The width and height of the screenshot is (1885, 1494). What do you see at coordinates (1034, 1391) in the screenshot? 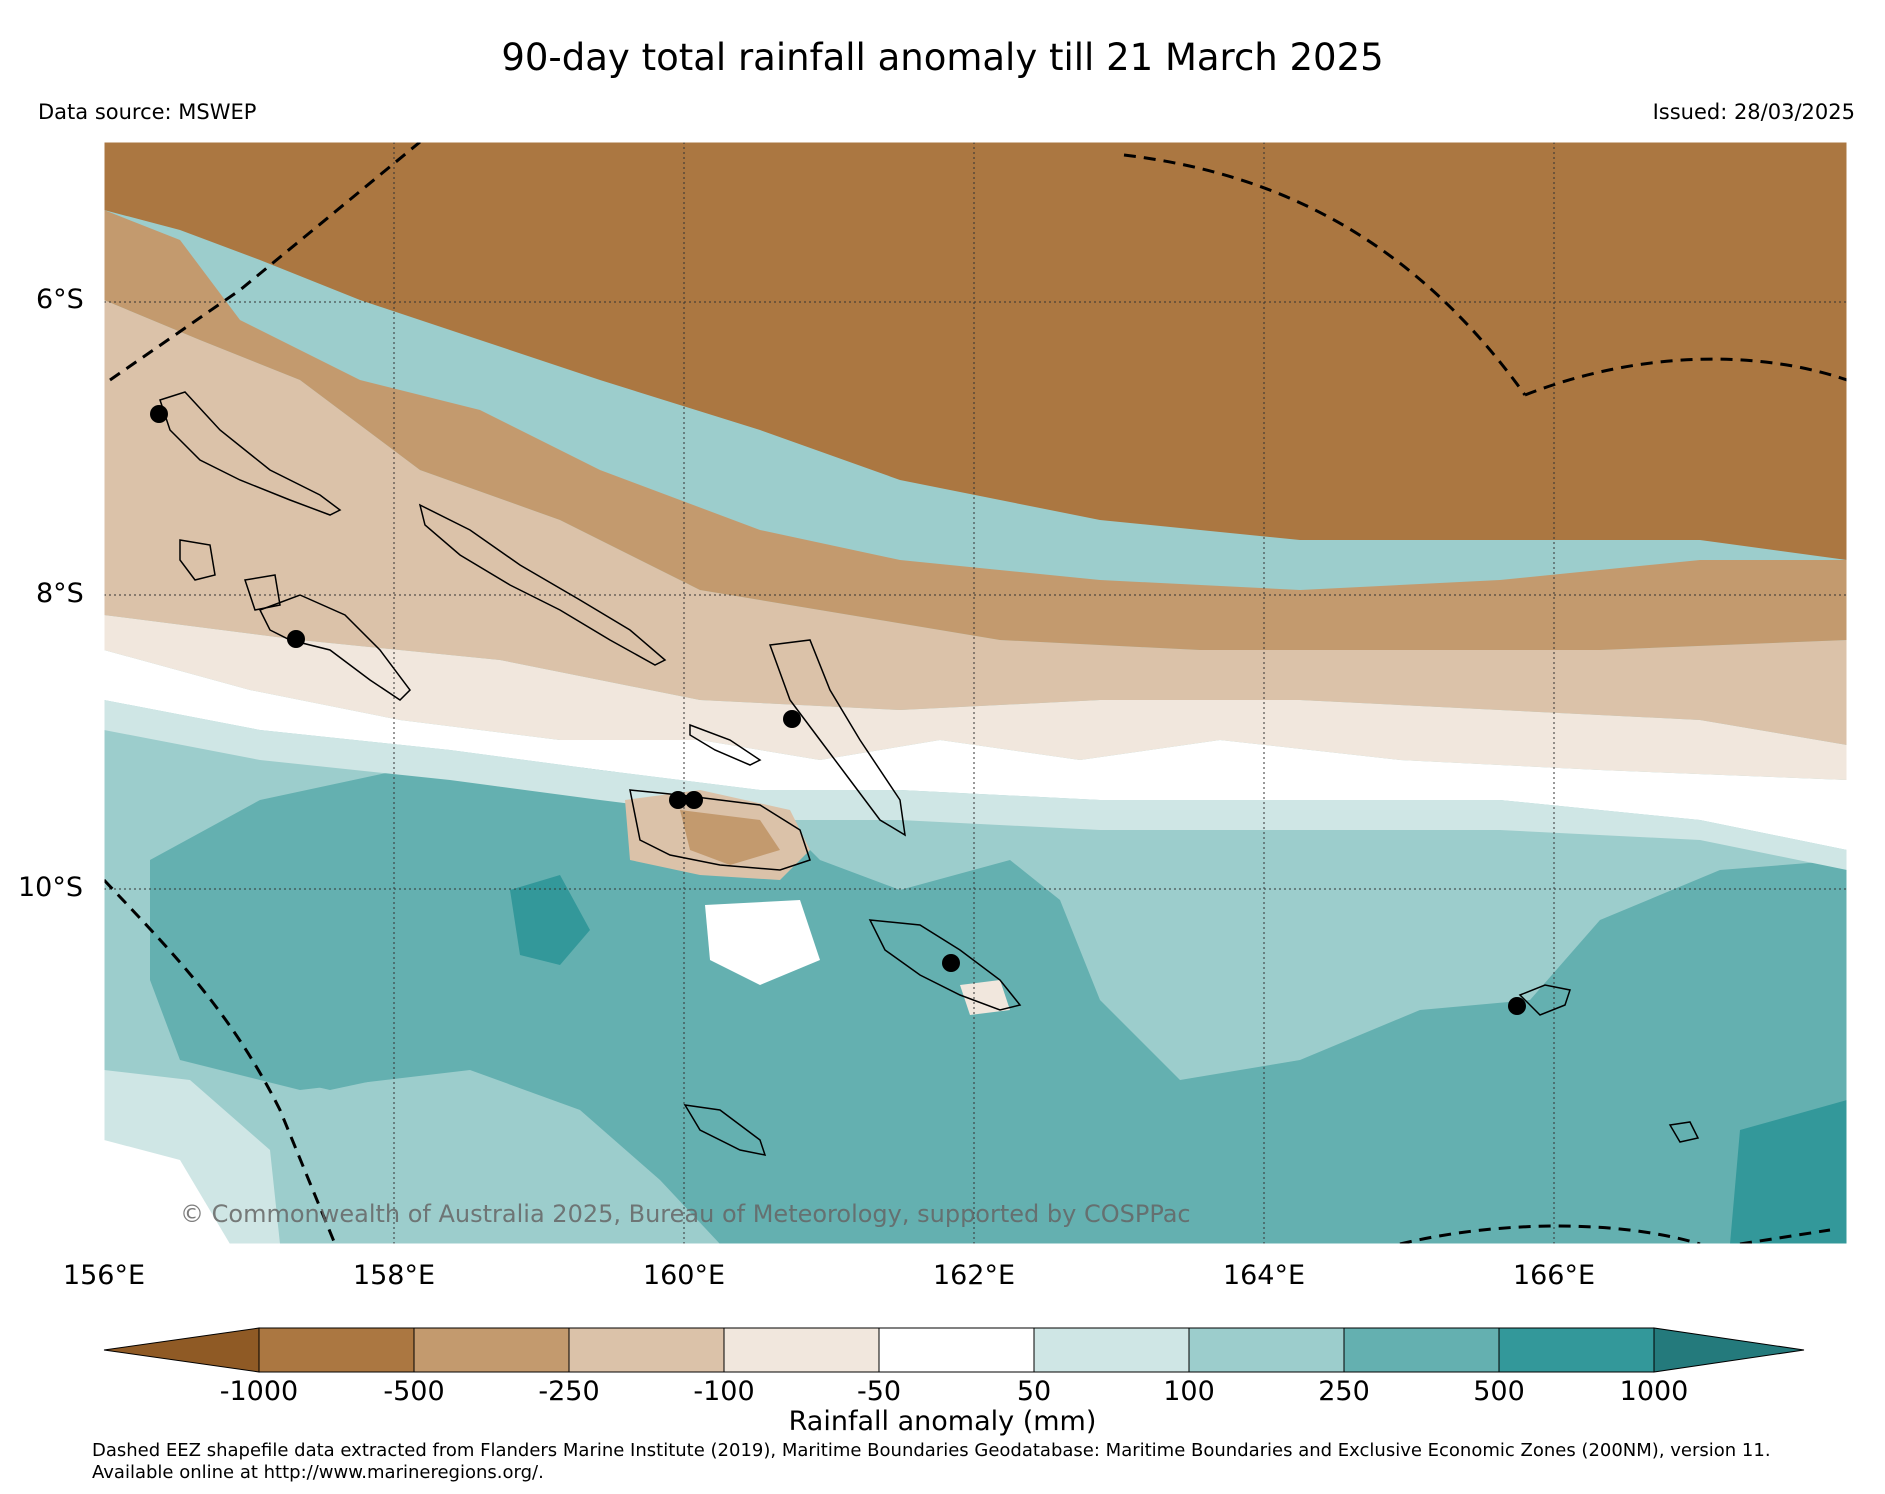
I see `colorbar-tick-label: 50` at bounding box center [1034, 1391].